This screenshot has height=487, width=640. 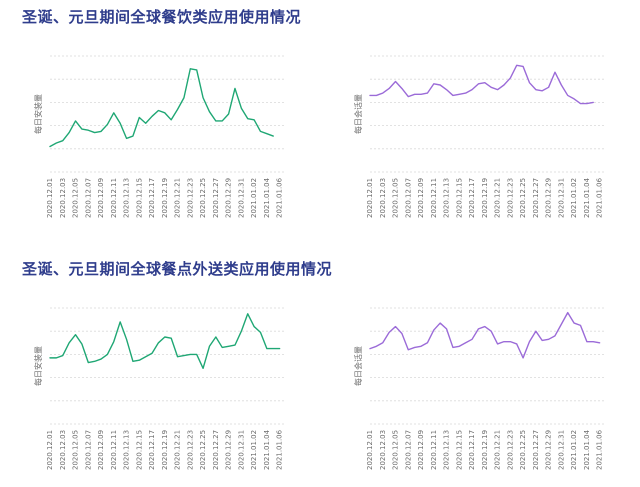 I want to click on section-title-delivery: 圣诞、元旦期间全球餐点外送类应用使用情况, so click(x=177, y=269).